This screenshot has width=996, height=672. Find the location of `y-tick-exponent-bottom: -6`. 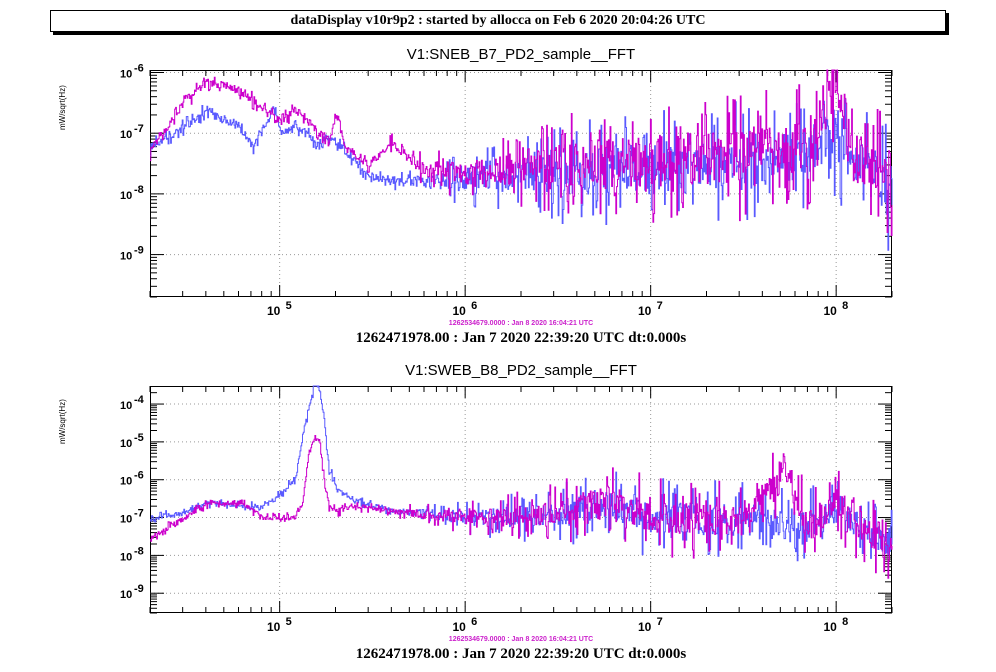

y-tick-exponent-bottom: -6 is located at coordinates (139, 476).